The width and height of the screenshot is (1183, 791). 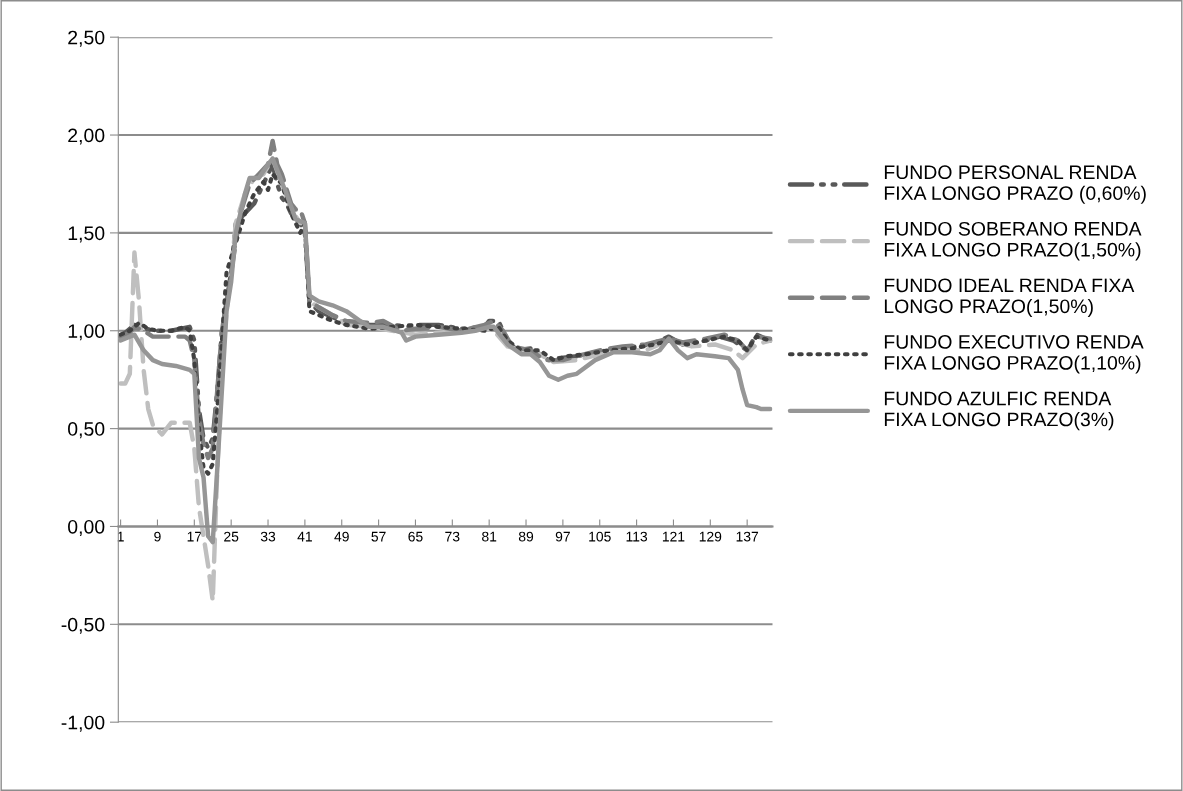 What do you see at coordinates (86, 430) in the screenshot?
I see `y-tick-label: 0,50` at bounding box center [86, 430].